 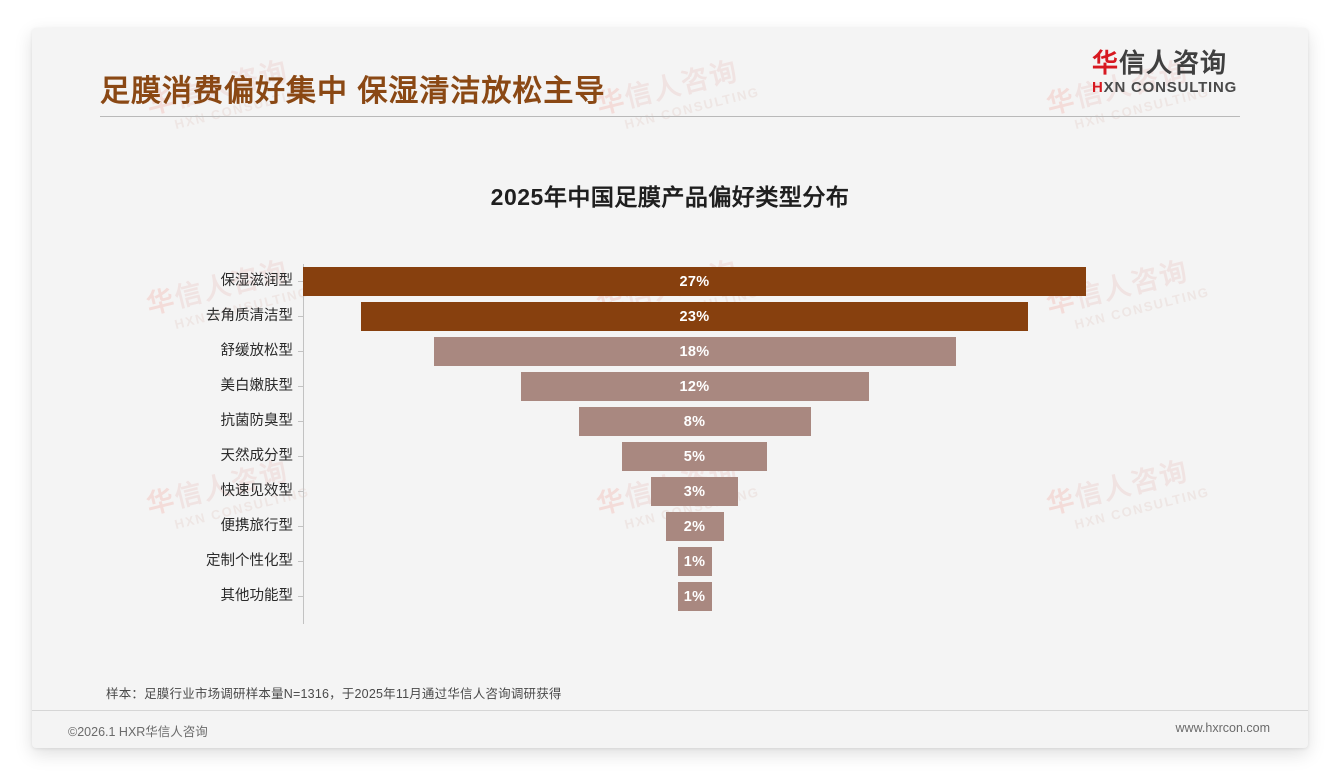 What do you see at coordinates (257, 491) in the screenshot?
I see `category-label: 快速见效型` at bounding box center [257, 491].